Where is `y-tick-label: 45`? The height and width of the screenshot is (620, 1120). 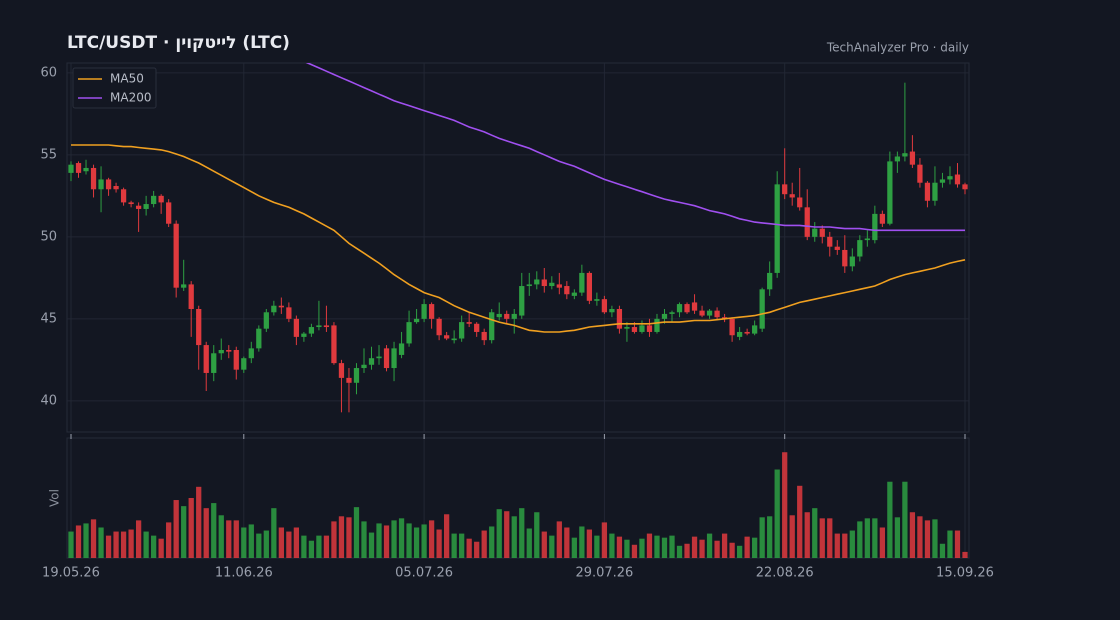 y-tick-label: 45 is located at coordinates (48, 318).